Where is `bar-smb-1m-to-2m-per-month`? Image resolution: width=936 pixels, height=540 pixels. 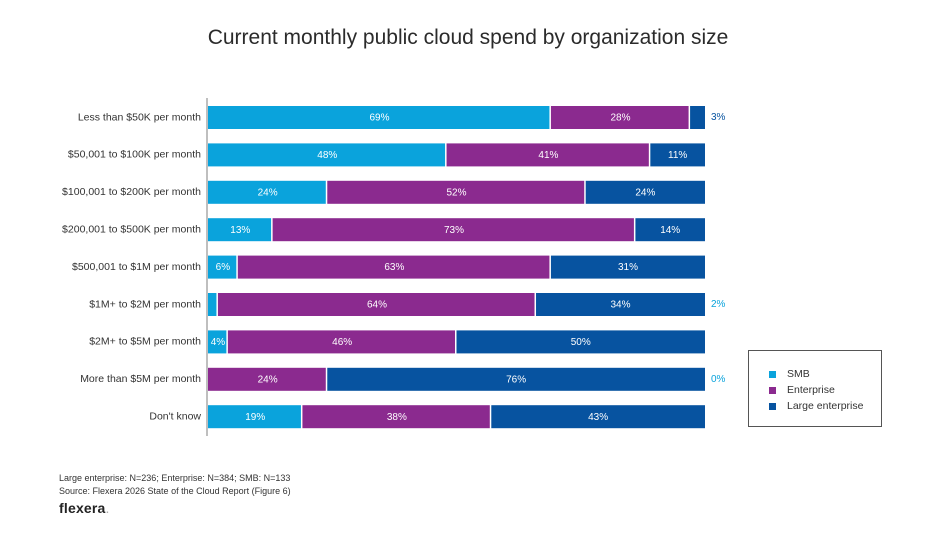
bar-smb-1m-to-2m-per-month is located at coordinates (212, 304).